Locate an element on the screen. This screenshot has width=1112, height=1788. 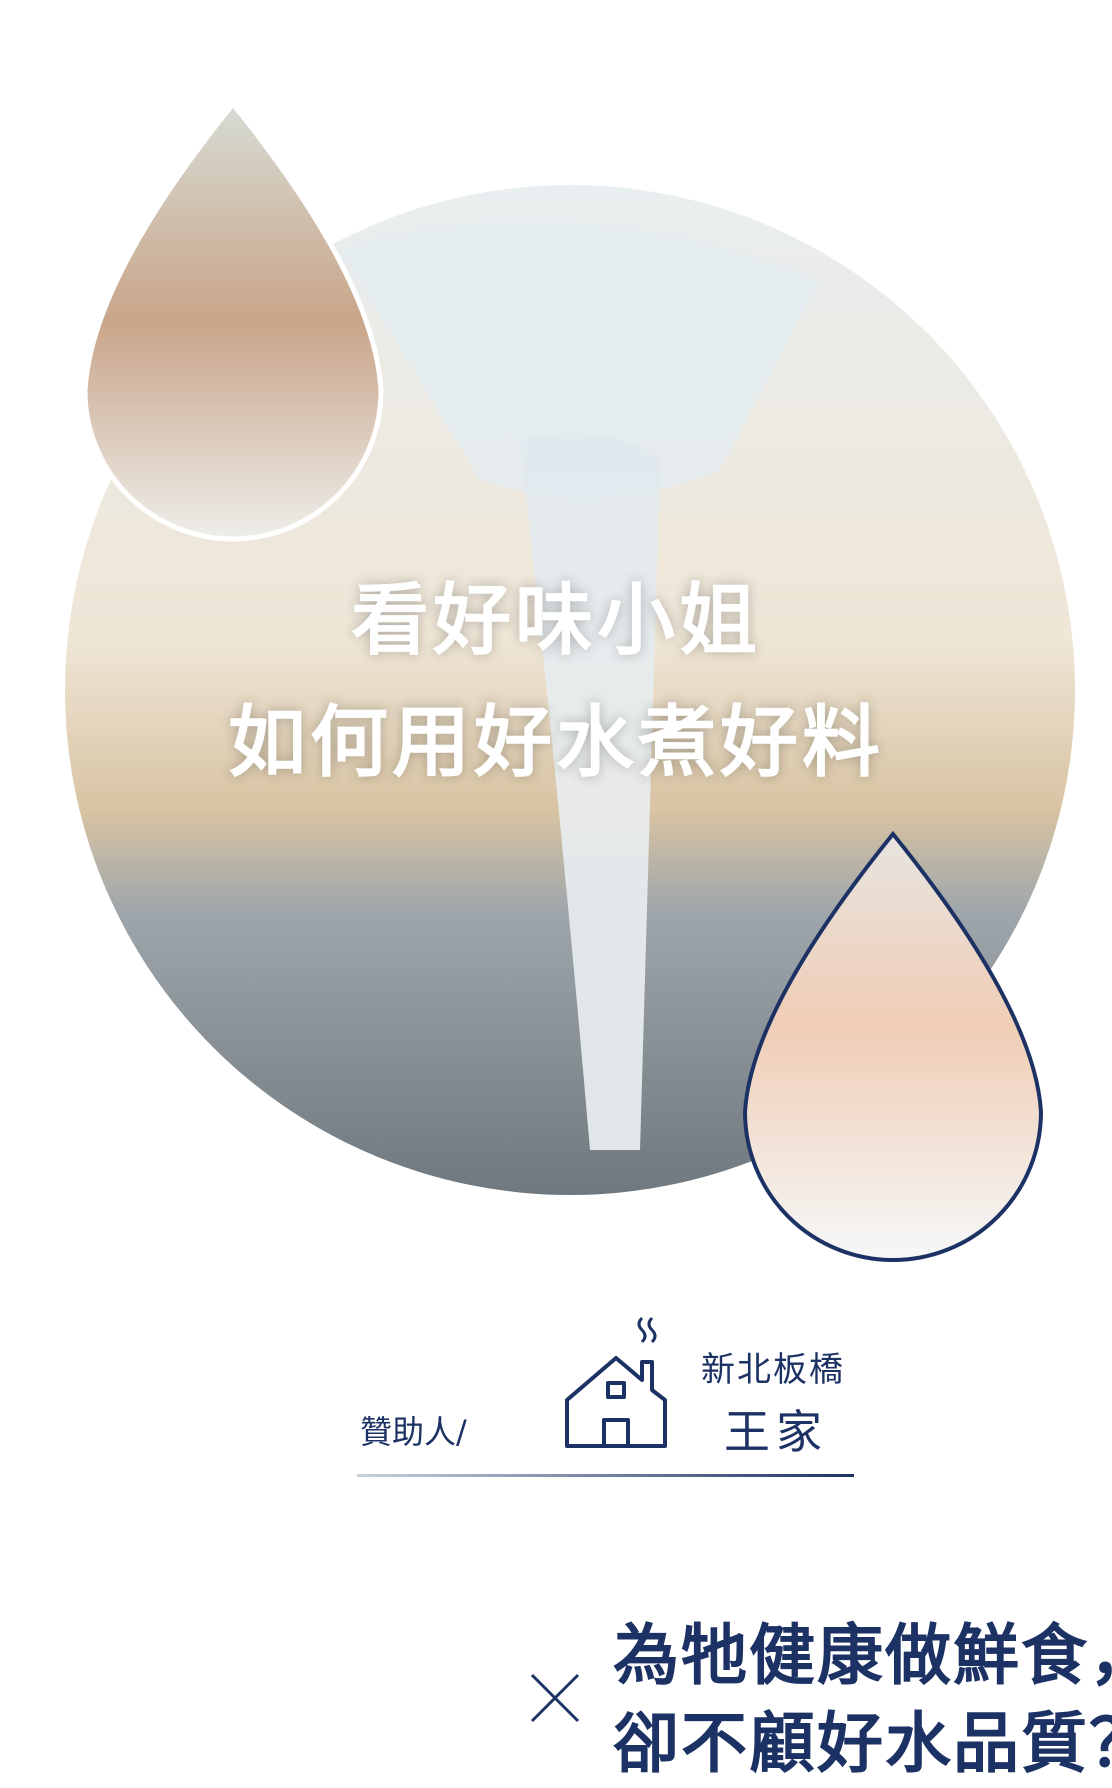
sponsor-location: 新北板橋 is located at coordinates (773, 1370).